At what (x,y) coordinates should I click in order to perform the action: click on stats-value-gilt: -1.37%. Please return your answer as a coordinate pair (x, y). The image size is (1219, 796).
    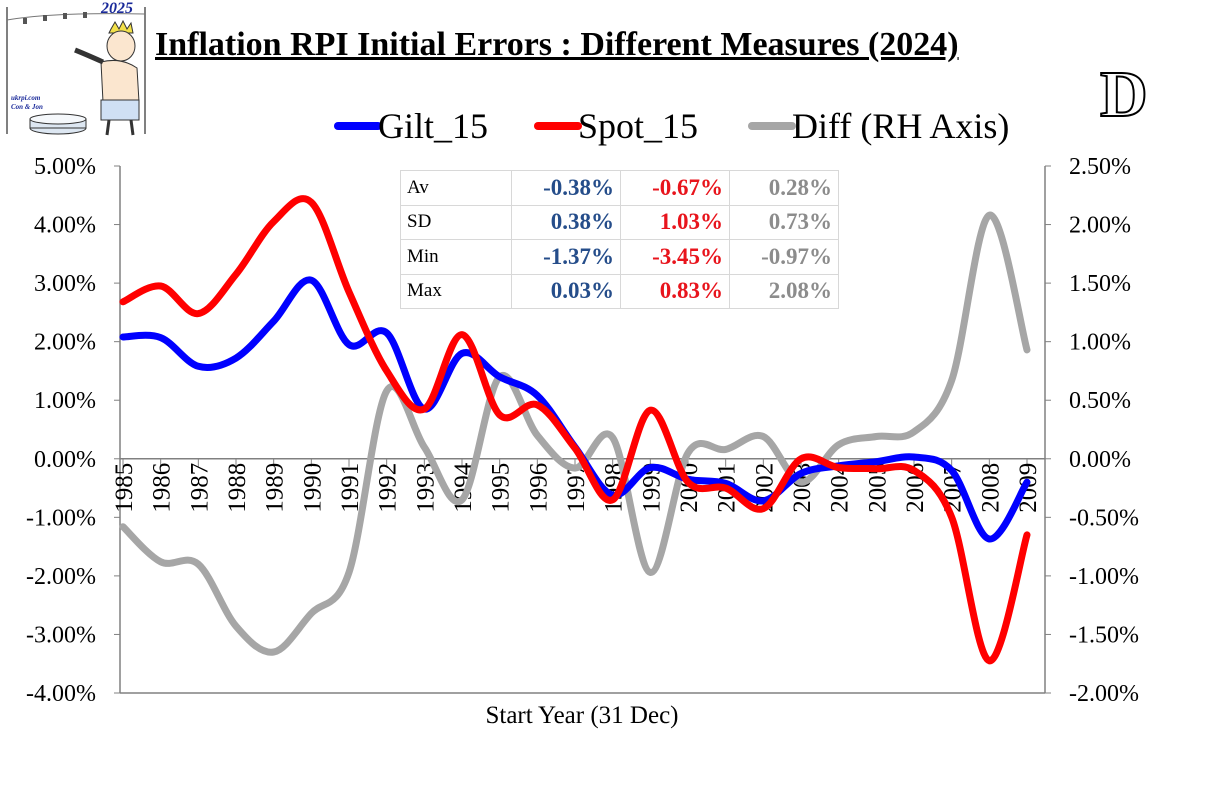
    Looking at the image, I should click on (566, 257).